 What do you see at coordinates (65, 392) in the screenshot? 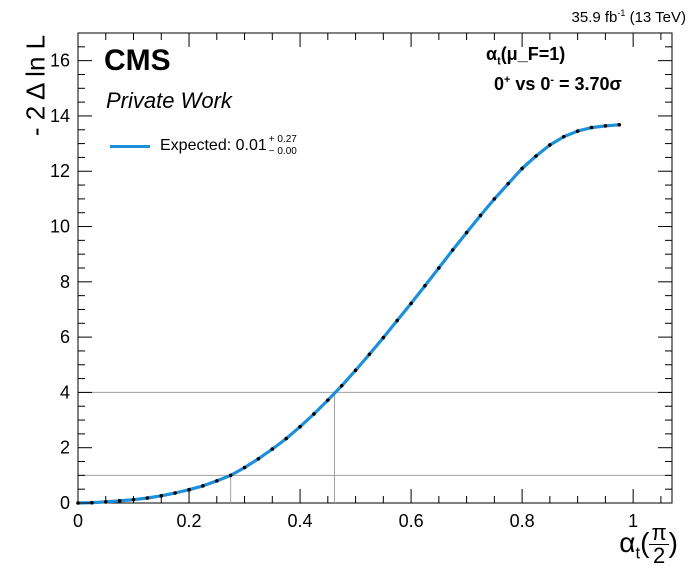
I see `y-tick-label: 4` at bounding box center [65, 392].